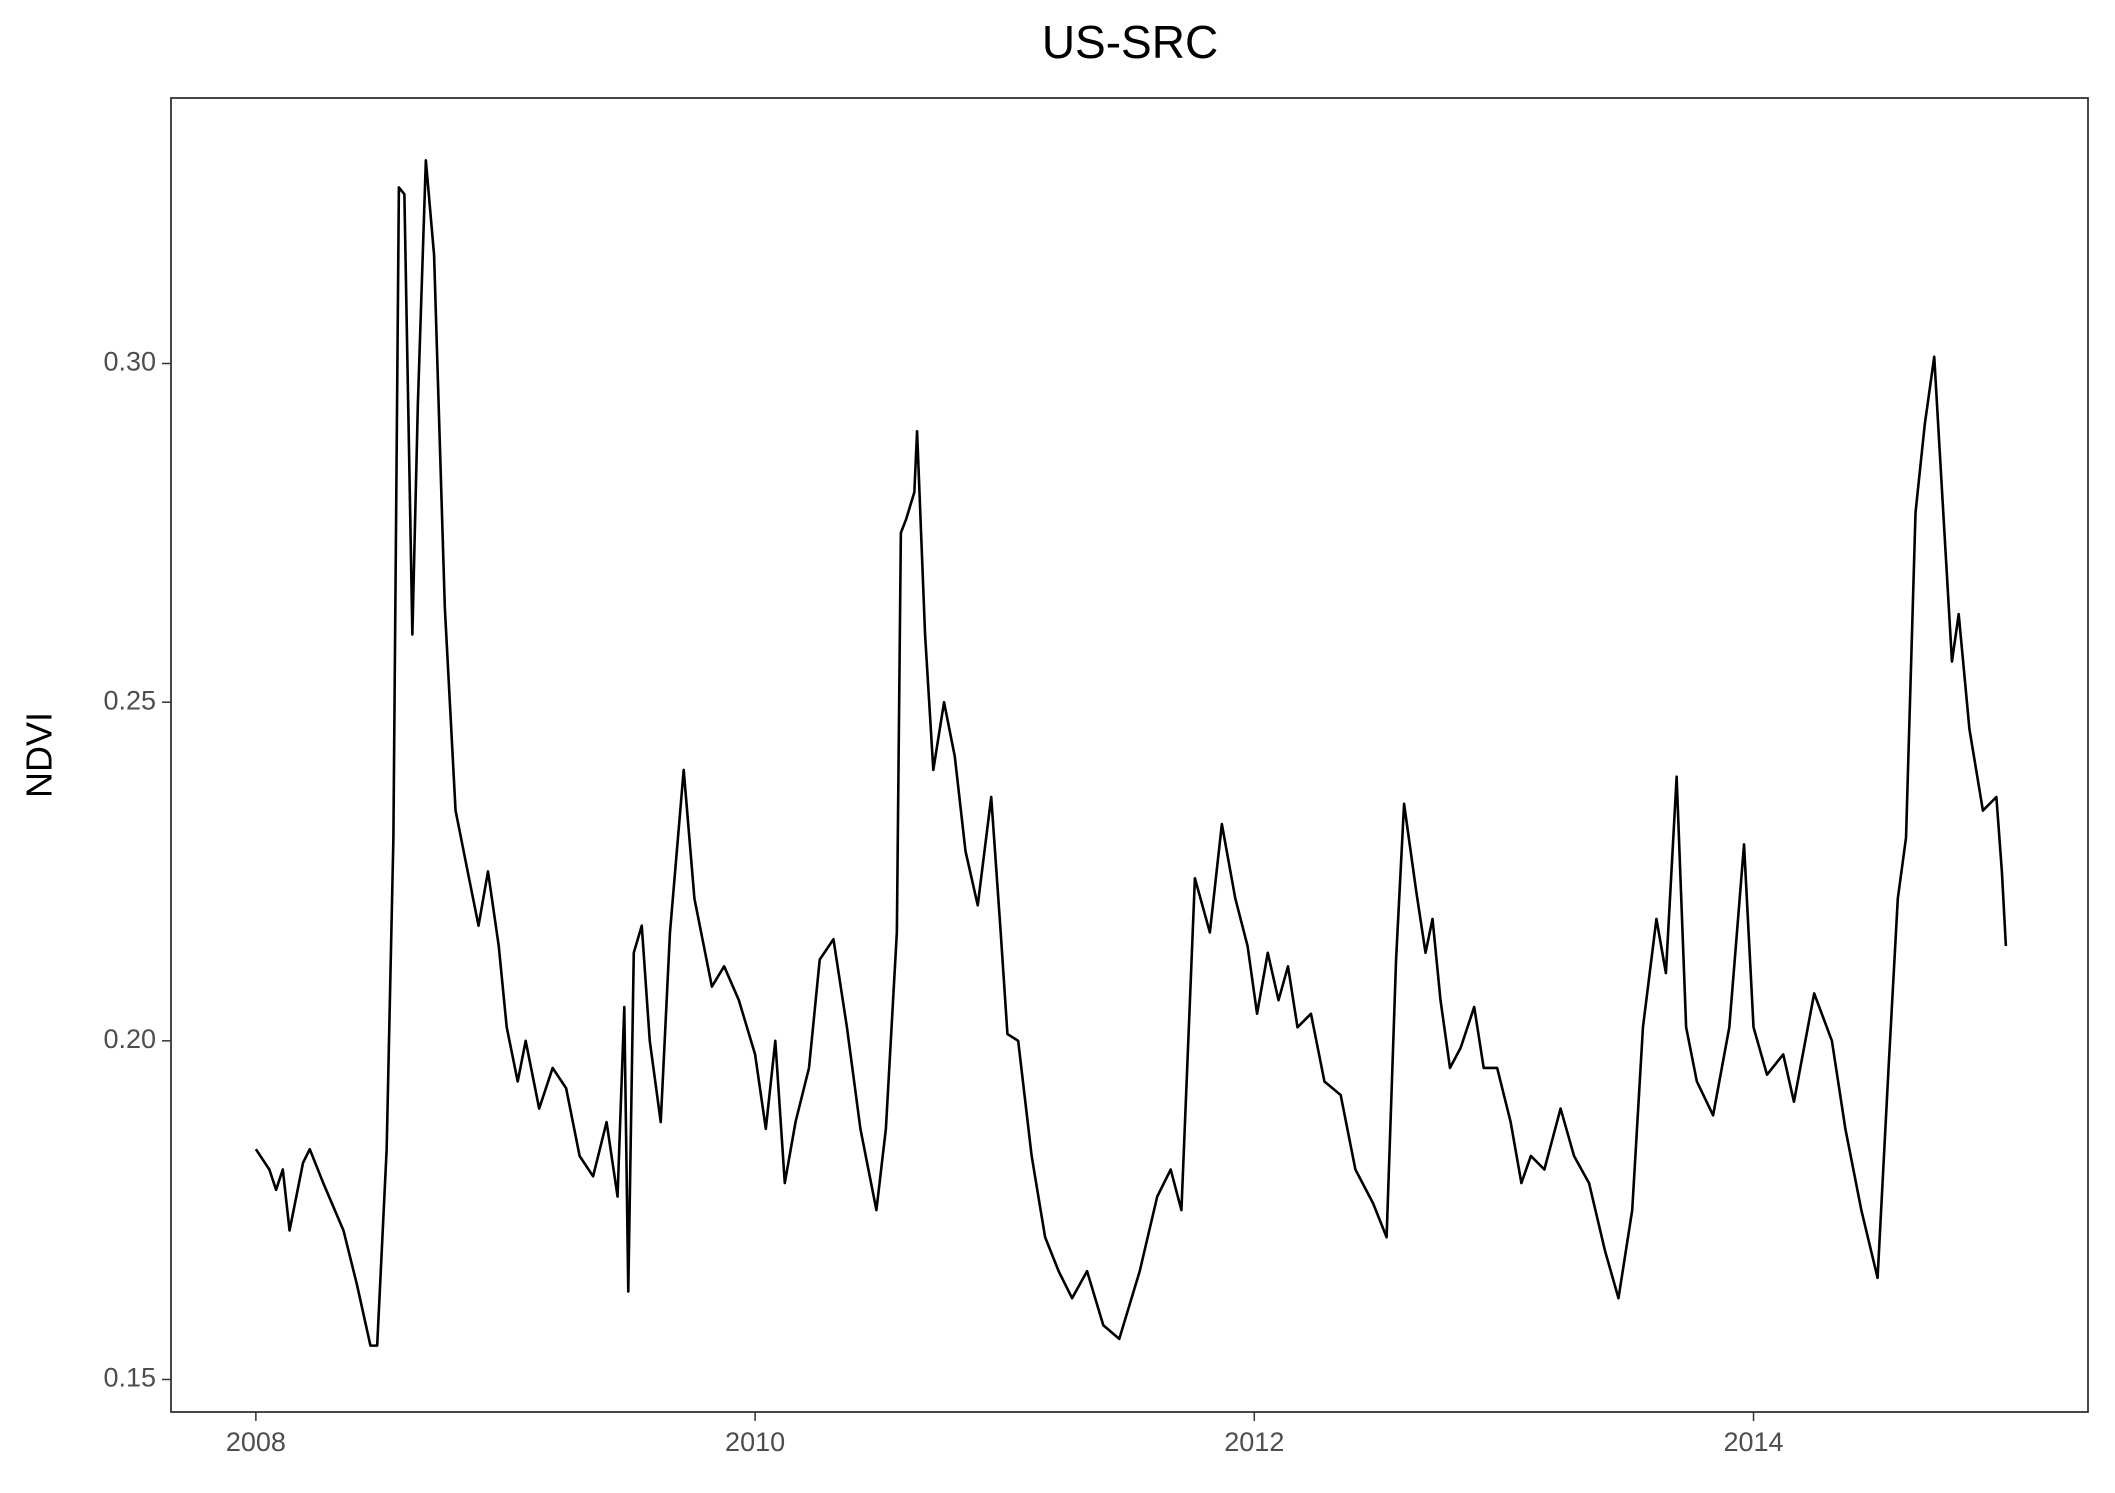 The image size is (2115, 1493). Describe the element at coordinates (129, 700) in the screenshot. I see `y-tick-label: 0.25` at that location.